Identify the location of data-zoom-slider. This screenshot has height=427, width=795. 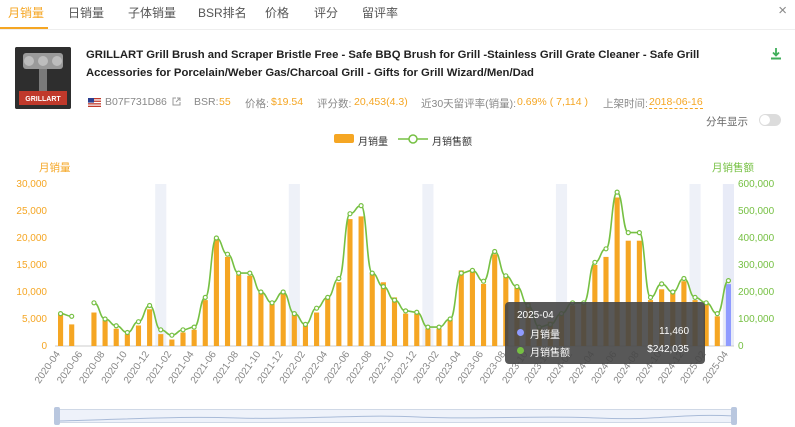
(396, 416).